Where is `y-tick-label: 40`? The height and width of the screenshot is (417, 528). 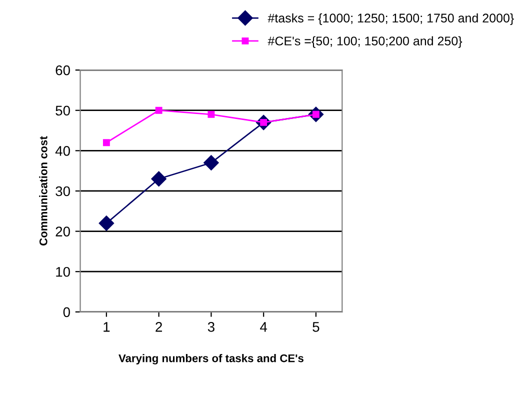
y-tick-label: 40 is located at coordinates (62, 151).